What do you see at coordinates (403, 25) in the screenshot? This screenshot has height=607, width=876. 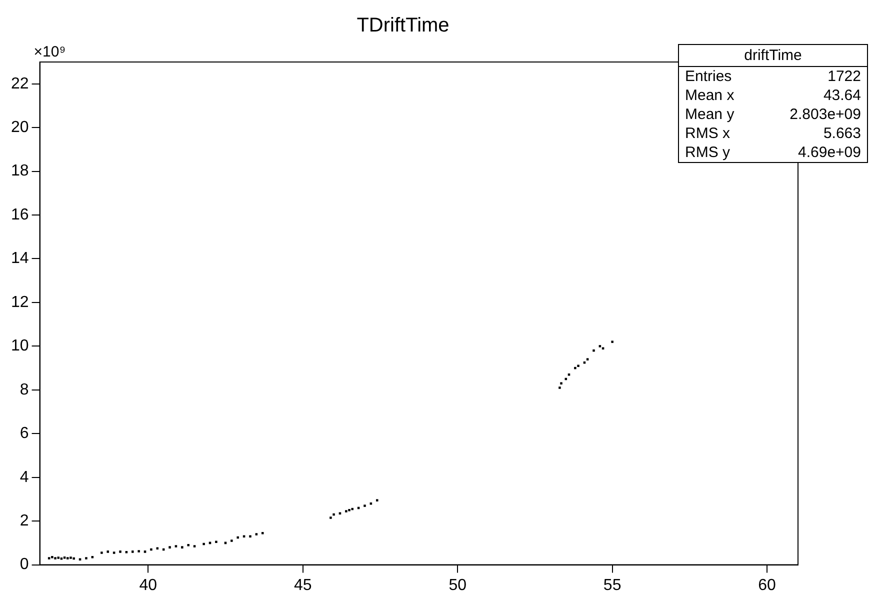 I see `chart-title: TDriftTime` at bounding box center [403, 25].